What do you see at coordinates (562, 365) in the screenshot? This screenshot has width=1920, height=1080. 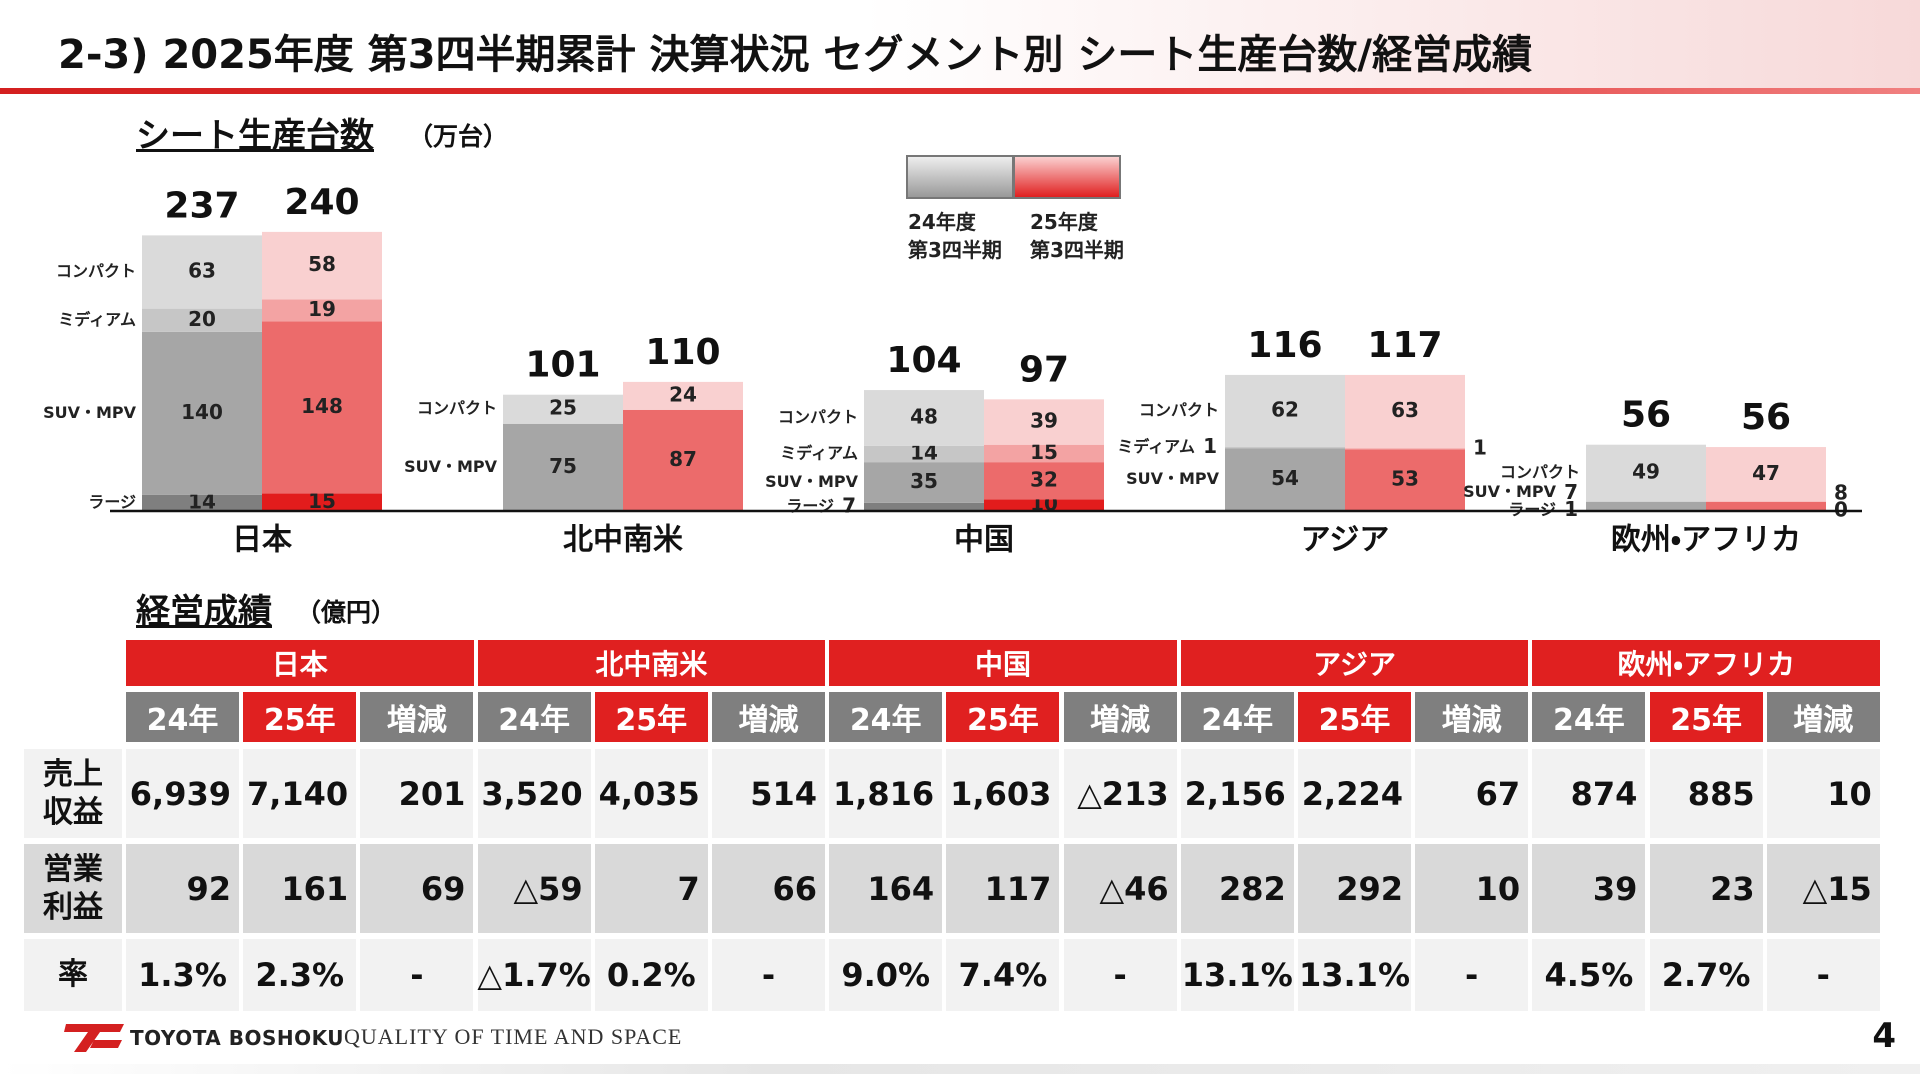 I see `bar-total: 101` at bounding box center [562, 365].